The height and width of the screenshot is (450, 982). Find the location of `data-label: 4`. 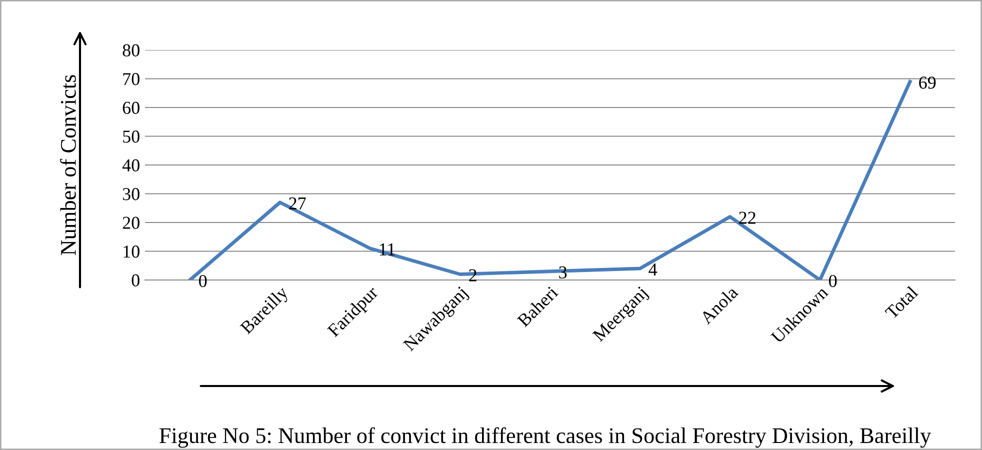

data-label: 4 is located at coordinates (653, 270).